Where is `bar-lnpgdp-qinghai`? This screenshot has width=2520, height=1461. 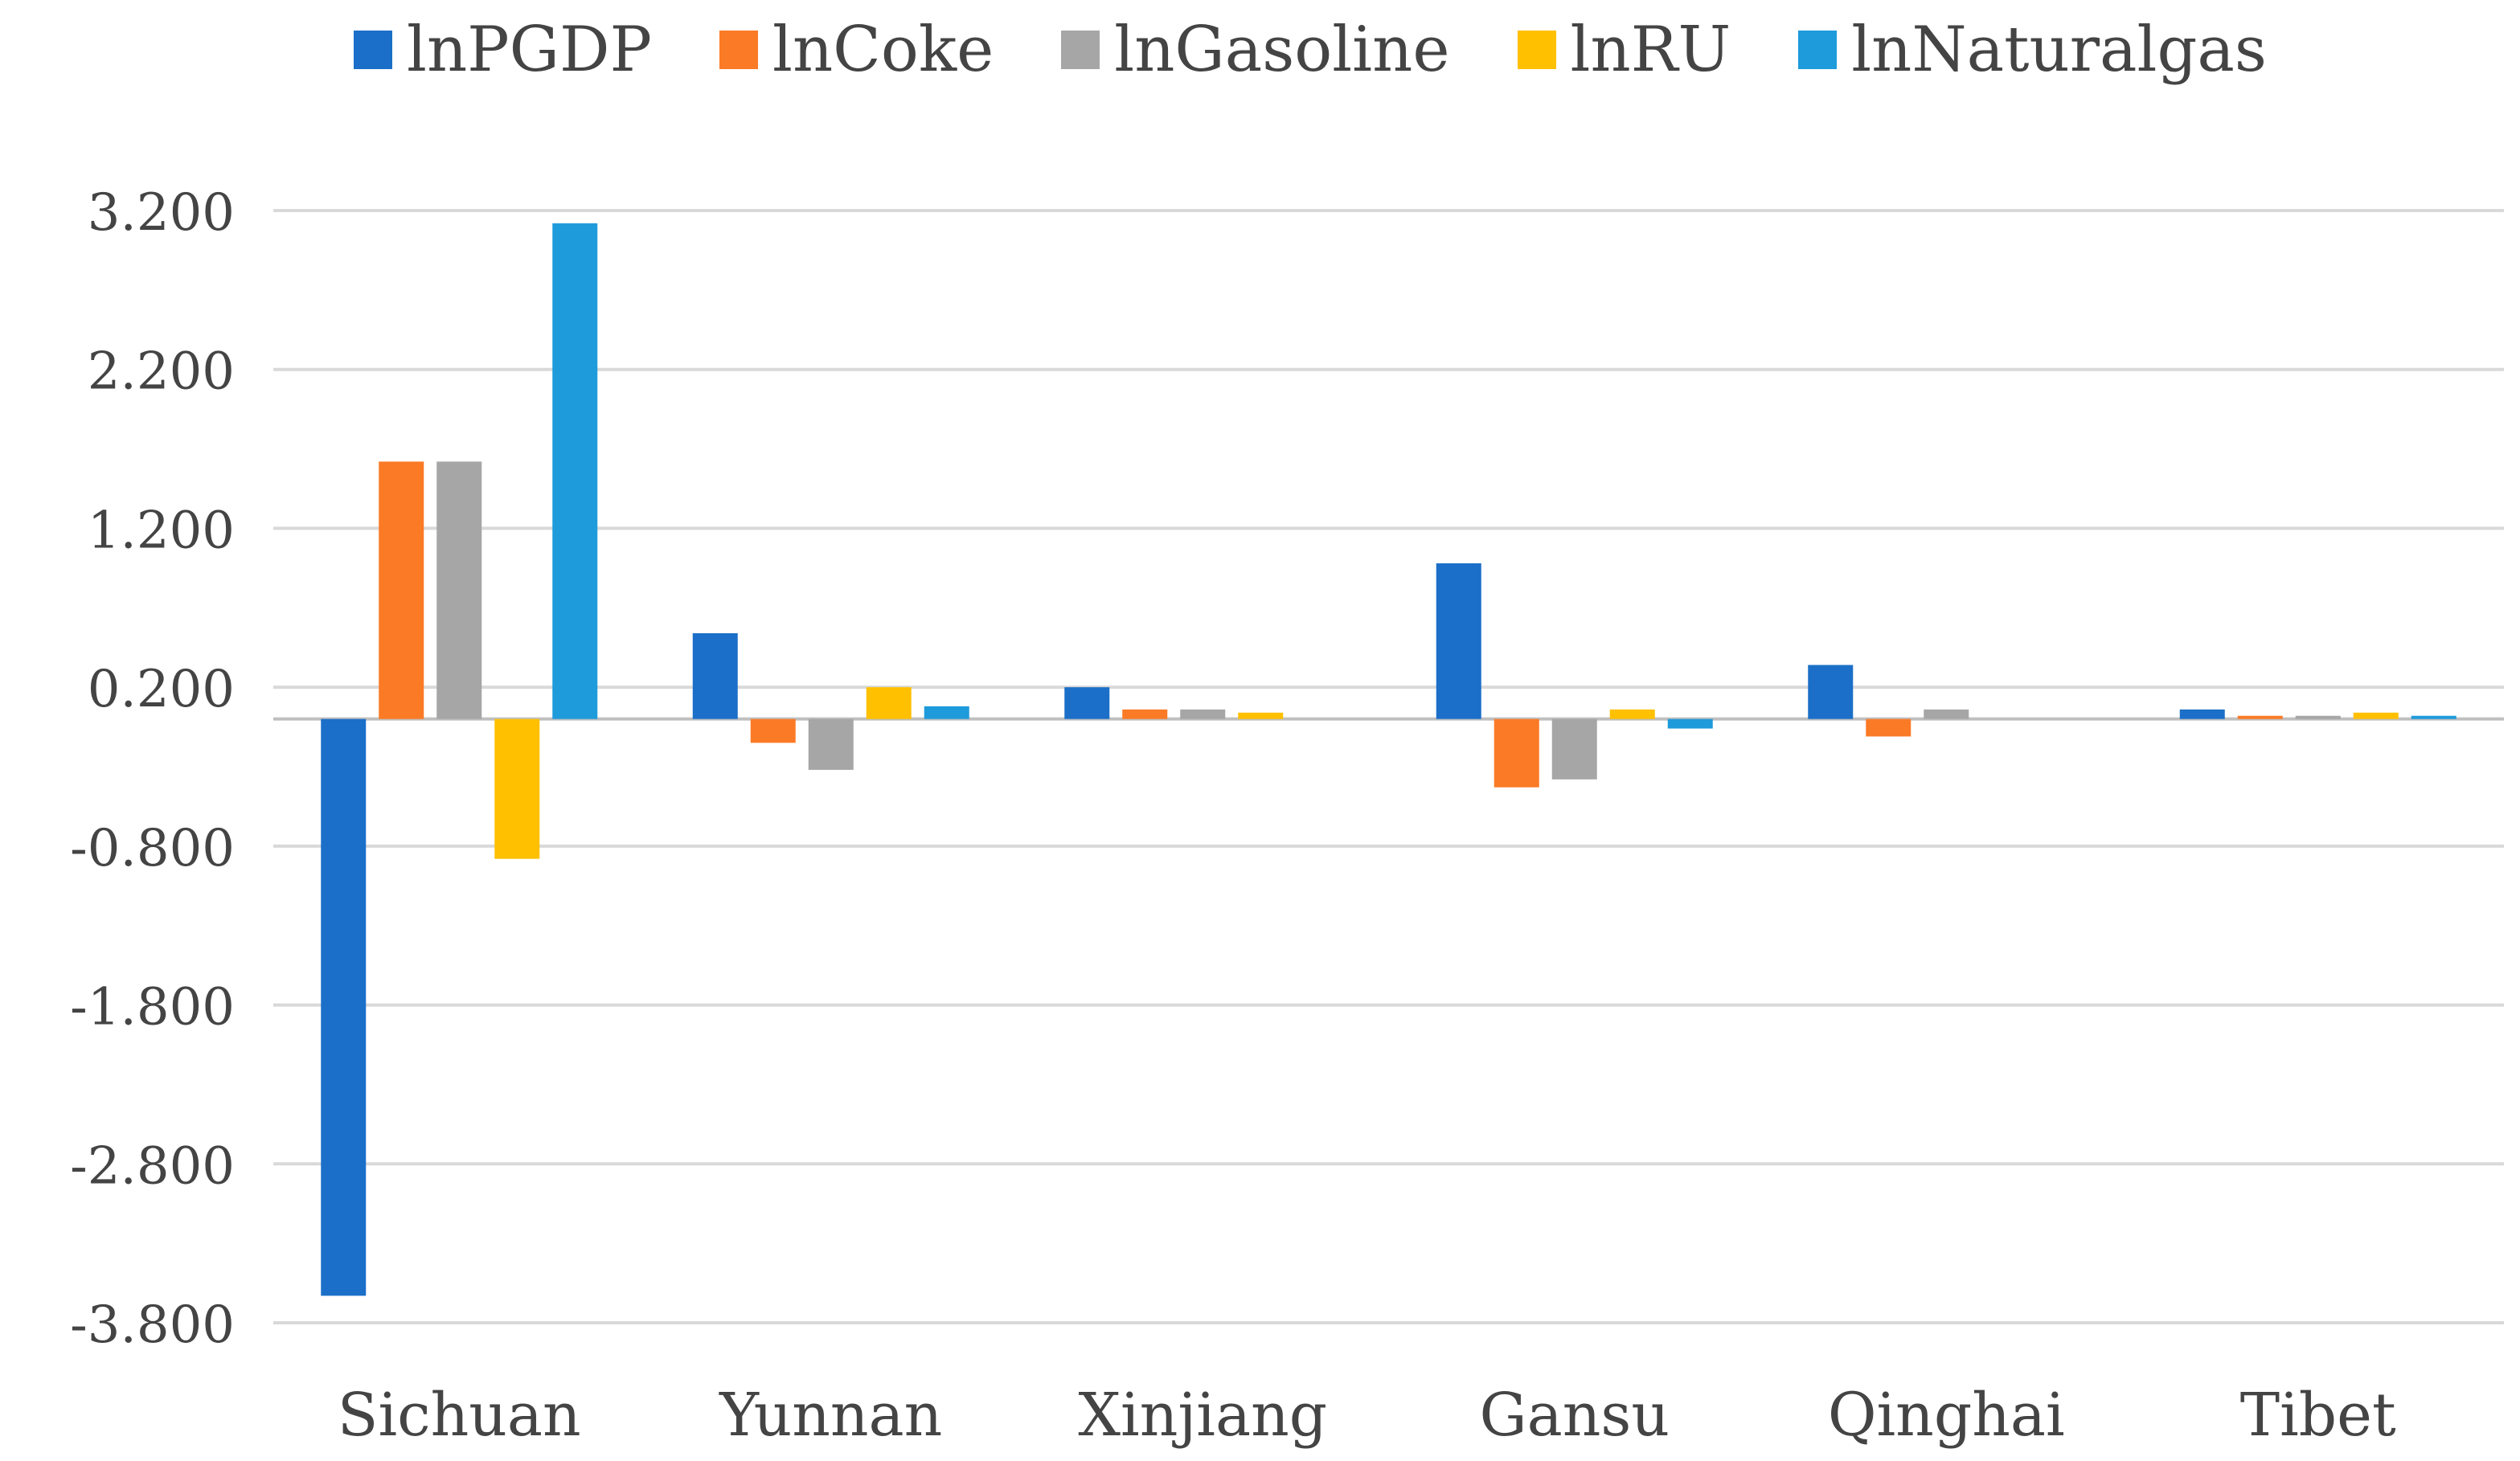 bar-lnpgdp-qinghai is located at coordinates (1831, 692).